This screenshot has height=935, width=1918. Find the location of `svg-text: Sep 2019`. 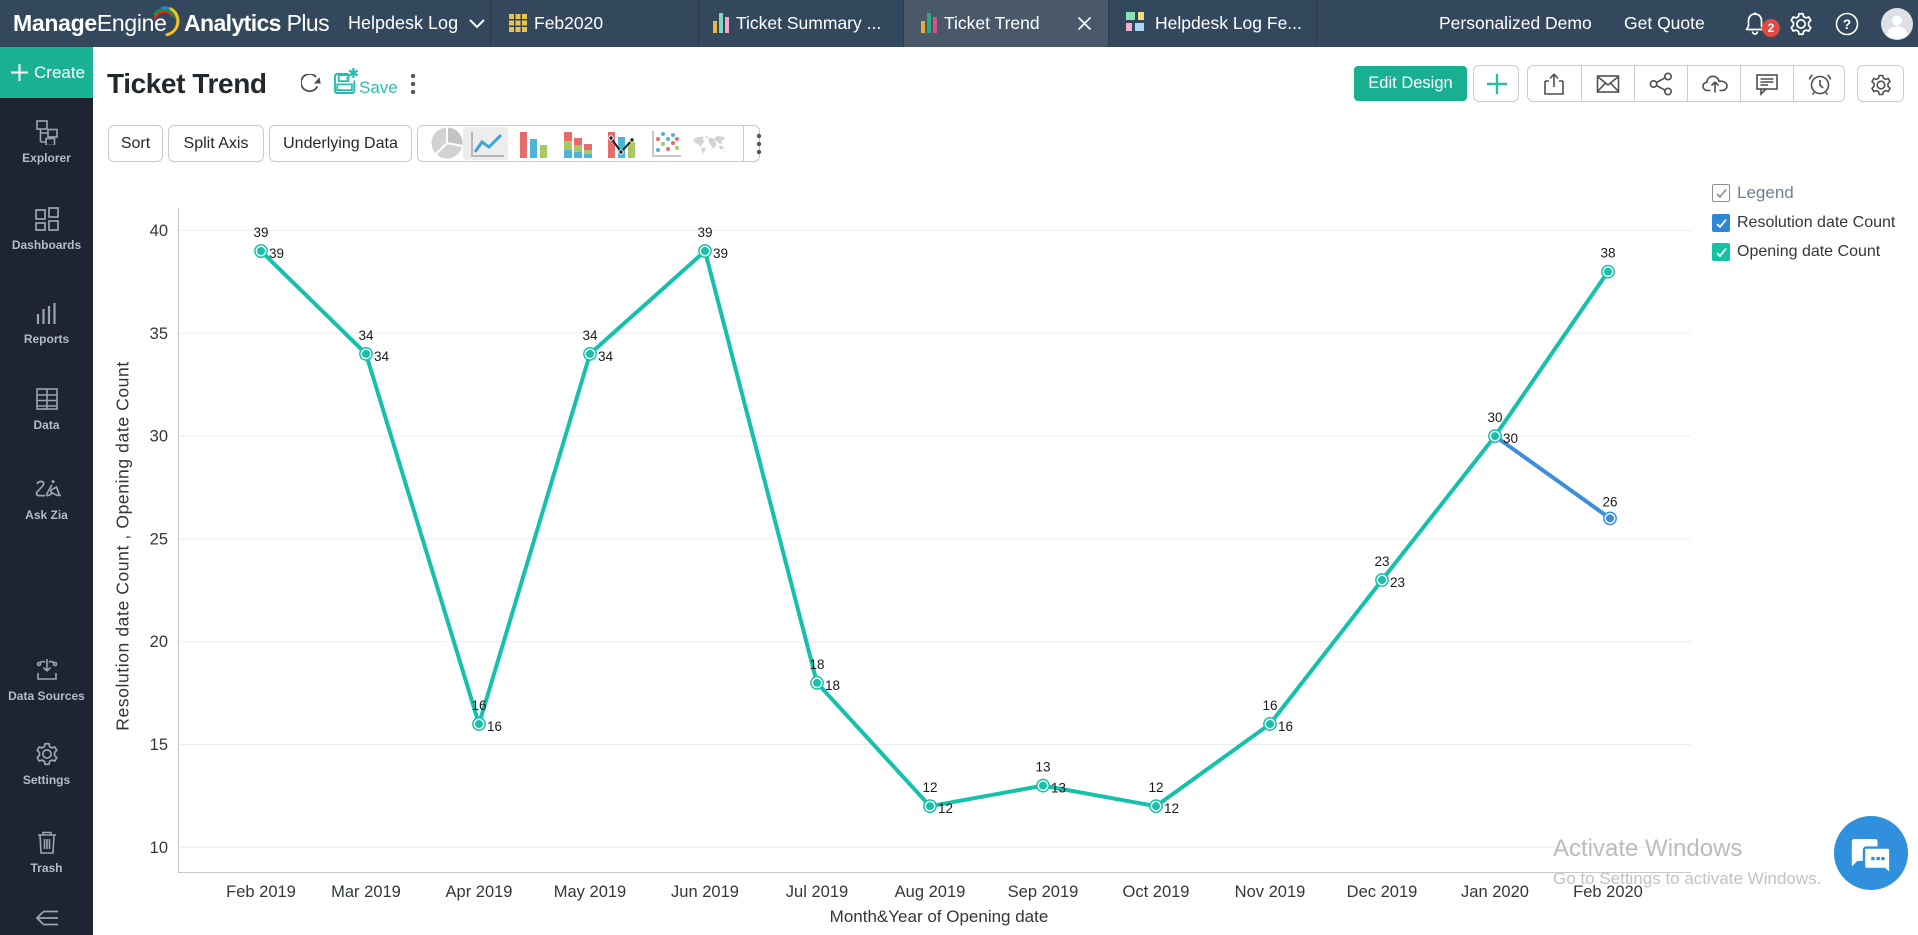

svg-text: Sep 2019 is located at coordinates (1043, 892).